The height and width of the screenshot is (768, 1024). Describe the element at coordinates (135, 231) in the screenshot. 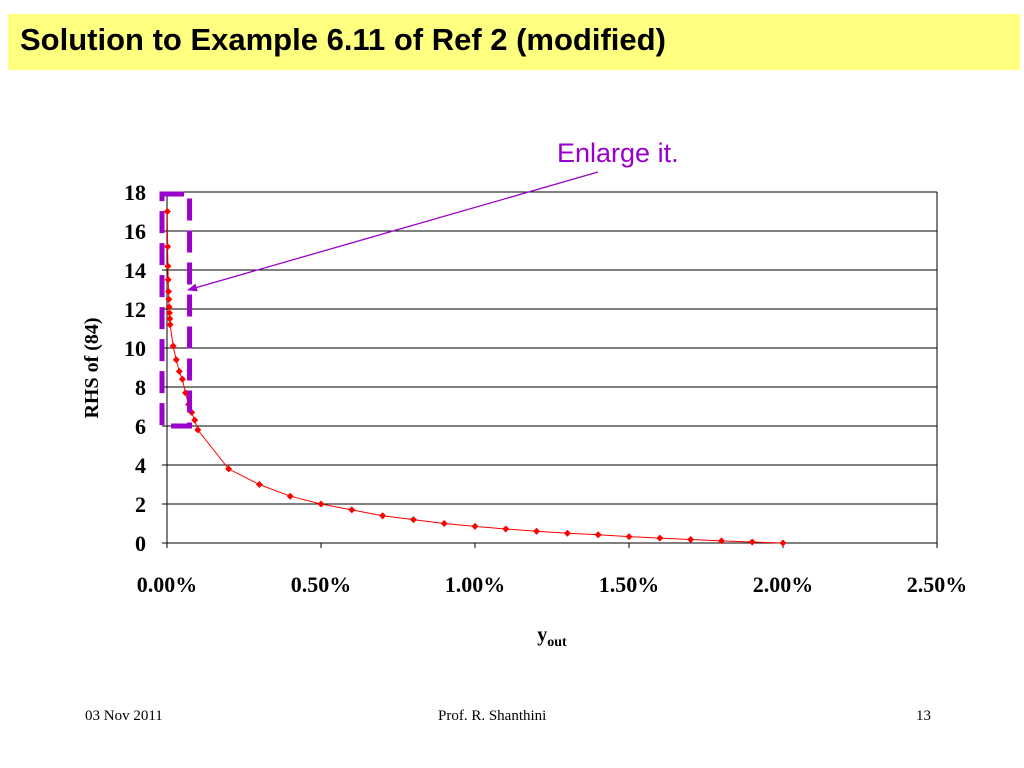

I see `y-tick-label: 16` at that location.